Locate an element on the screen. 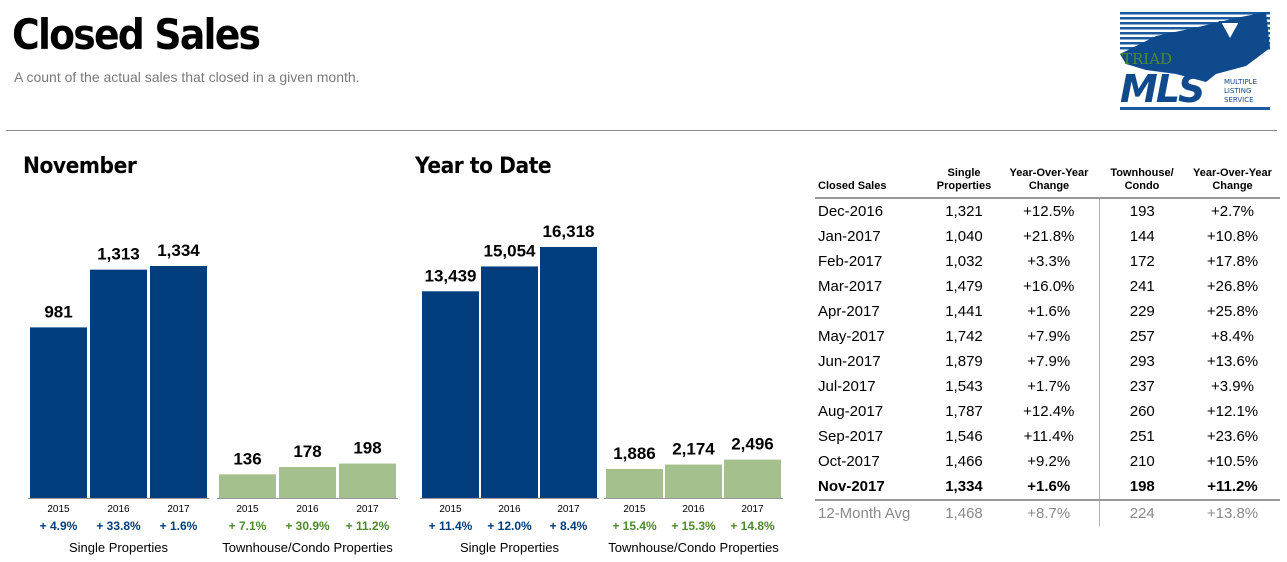 The image size is (1287, 562). table-cell: Dec-2016 is located at coordinates (851, 211).